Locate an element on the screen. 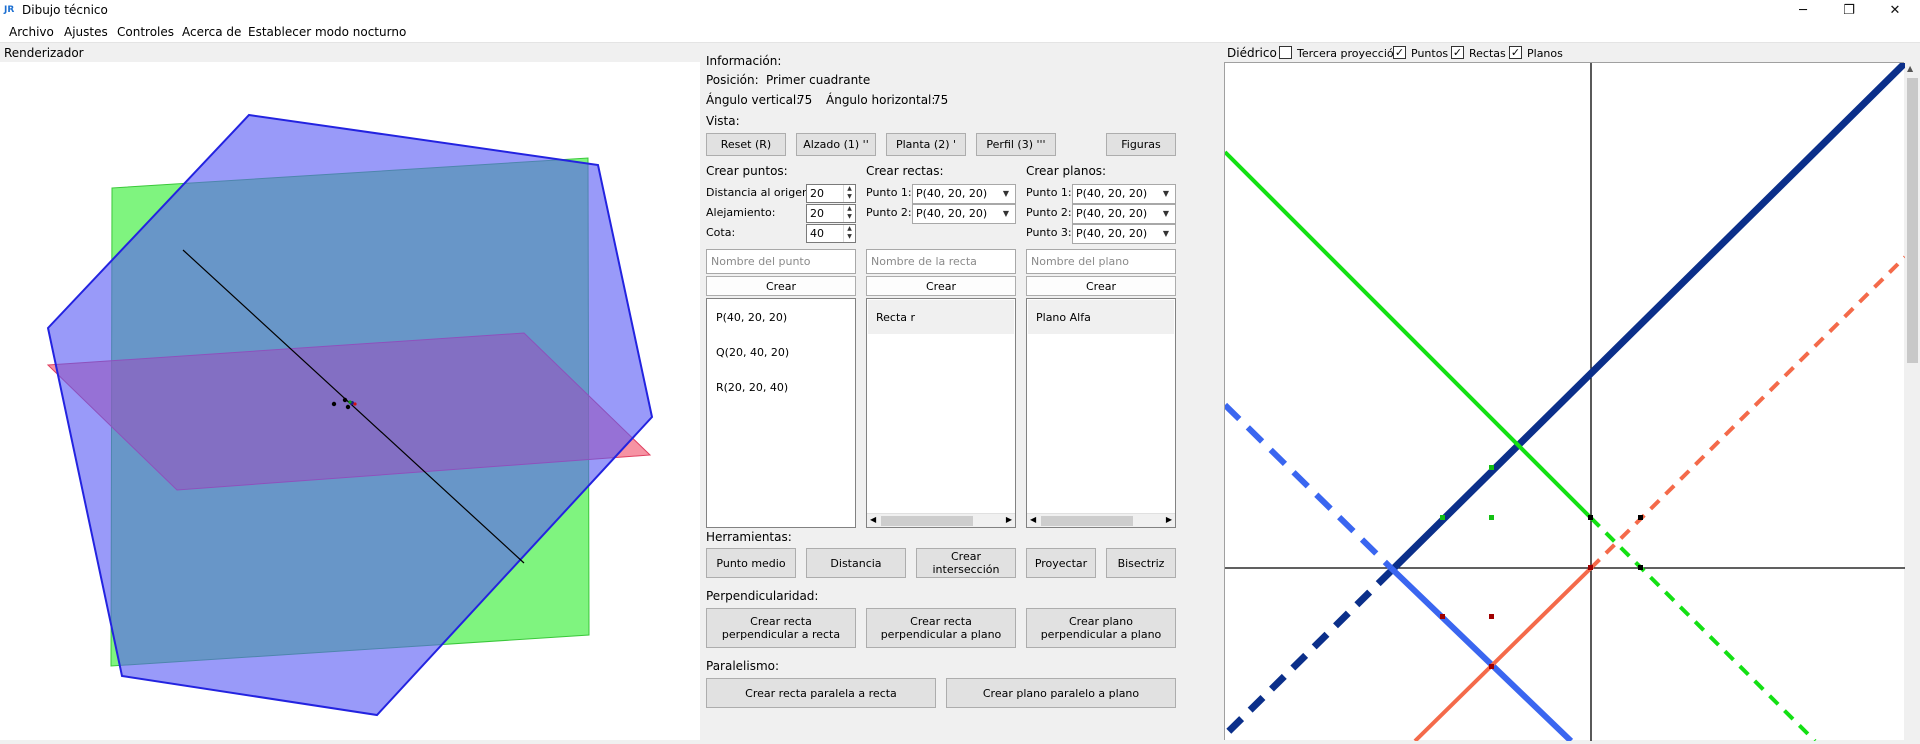  distance-spinbox: 20 ▲ ▼ is located at coordinates (831, 193).